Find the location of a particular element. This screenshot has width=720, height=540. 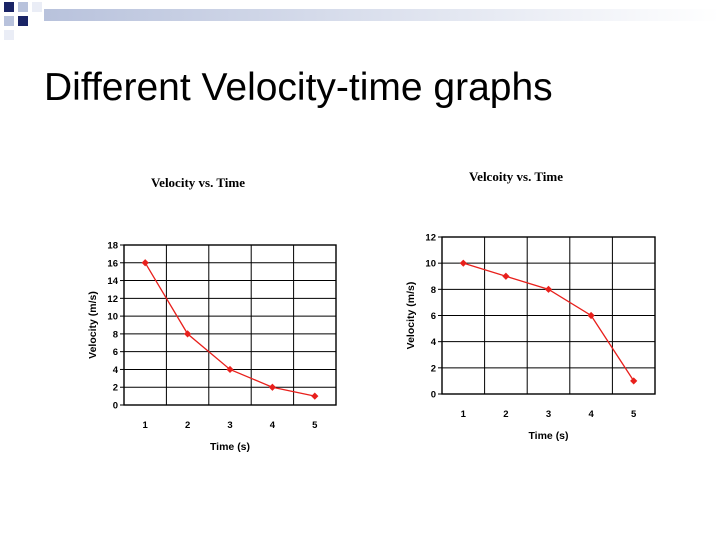

corner-decoration is located at coordinates (362, 21).